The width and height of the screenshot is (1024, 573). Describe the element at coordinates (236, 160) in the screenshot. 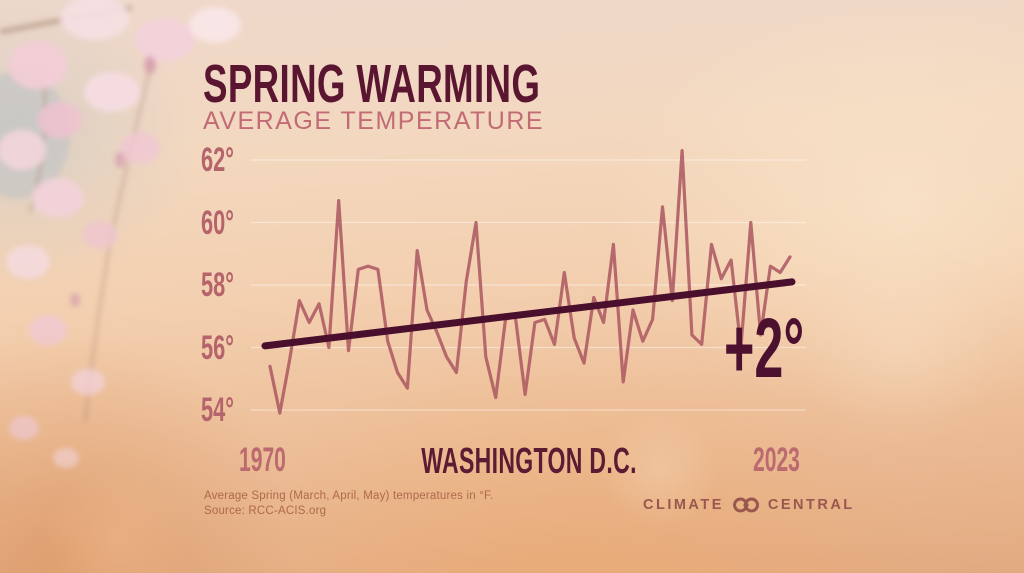

I see `y-axis-tick-label: 62°` at that location.